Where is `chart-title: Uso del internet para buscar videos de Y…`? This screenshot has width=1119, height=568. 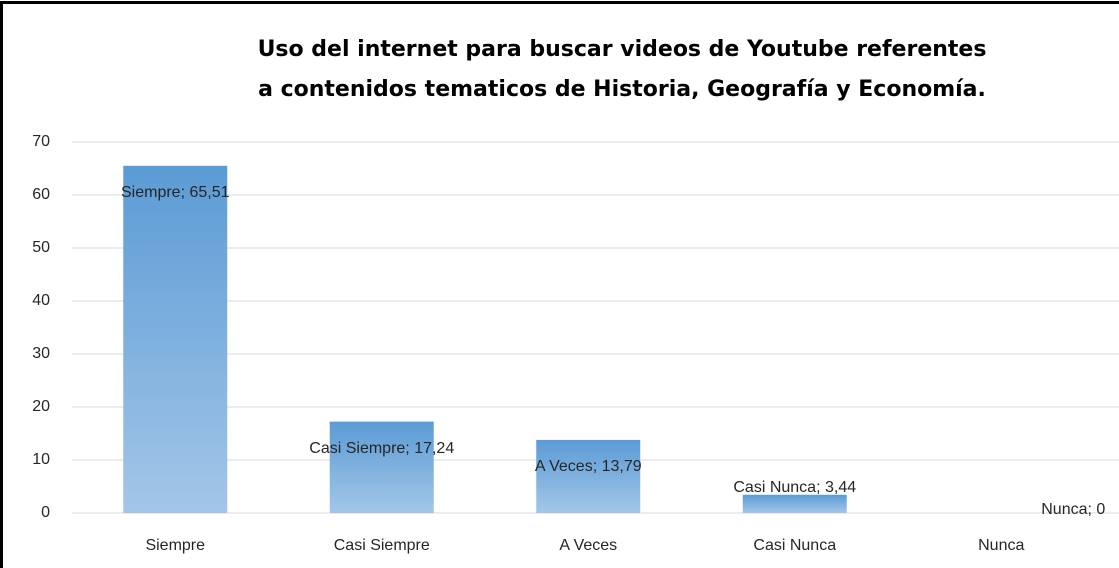 chart-title: Uso del internet para buscar videos de Y… is located at coordinates (622, 49).